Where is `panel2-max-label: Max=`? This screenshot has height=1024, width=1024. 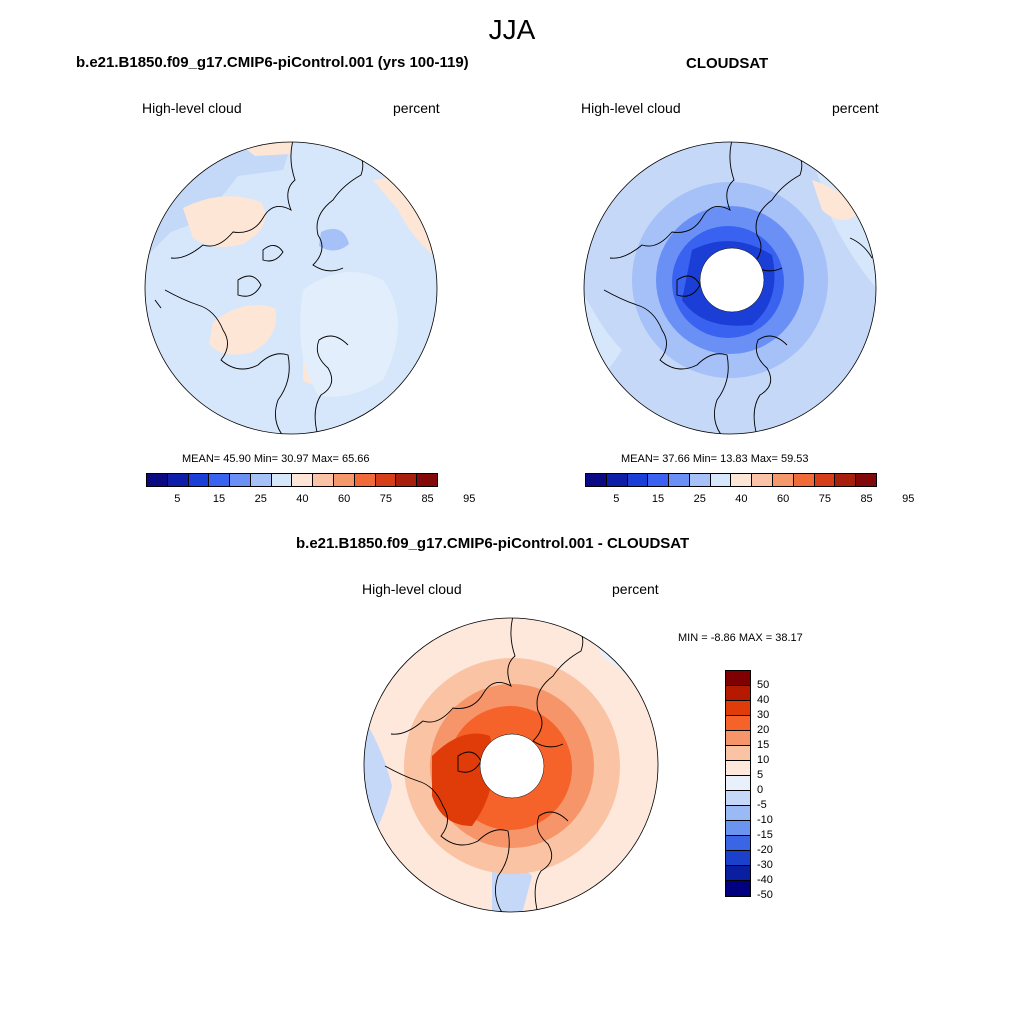
panel2-max-label: Max= is located at coordinates (764, 459).